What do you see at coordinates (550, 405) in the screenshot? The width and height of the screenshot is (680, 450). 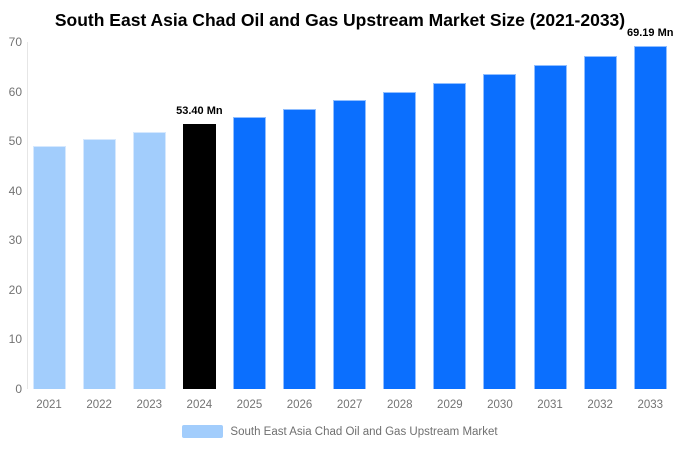 I see `x-axis-label-2031: 2031` at bounding box center [550, 405].